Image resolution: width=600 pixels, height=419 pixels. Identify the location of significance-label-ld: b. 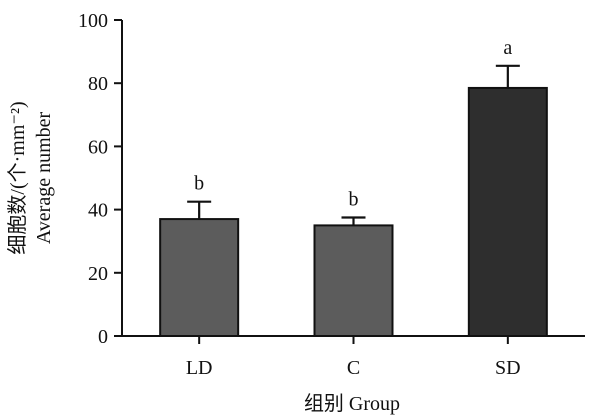
(199, 184).